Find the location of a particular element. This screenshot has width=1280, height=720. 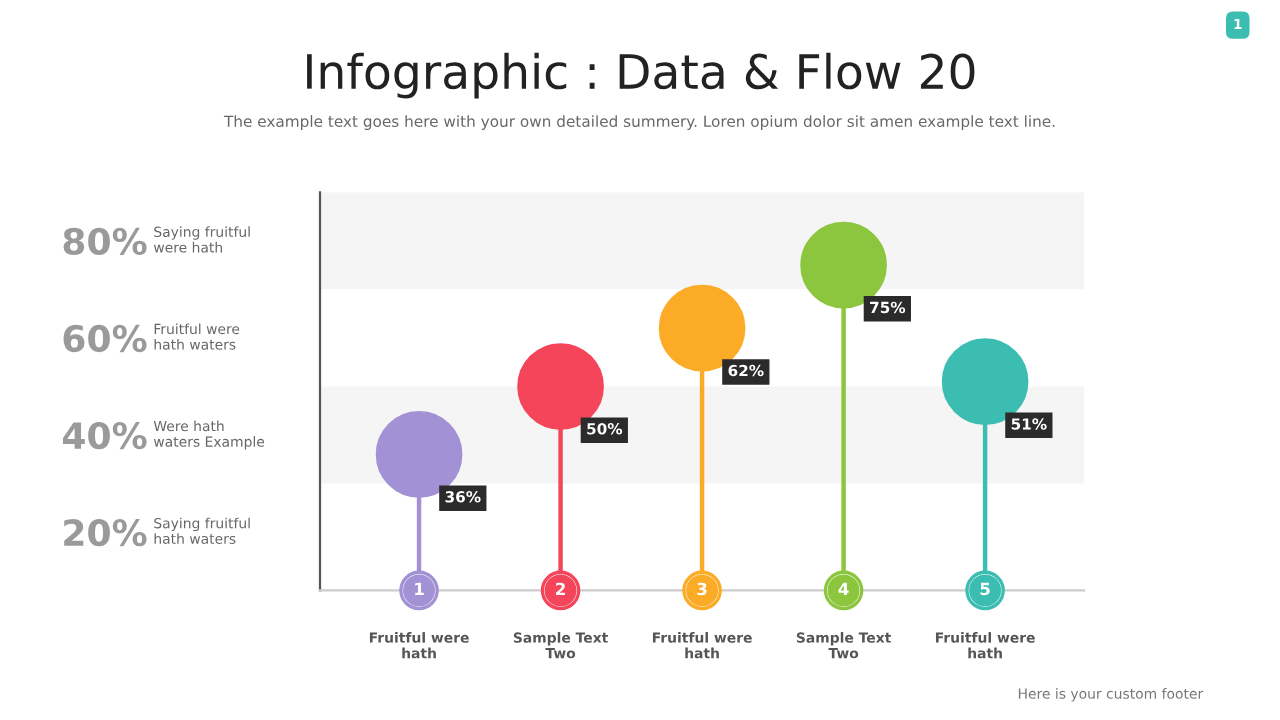

x-tick-label: 3 is located at coordinates (702, 589).